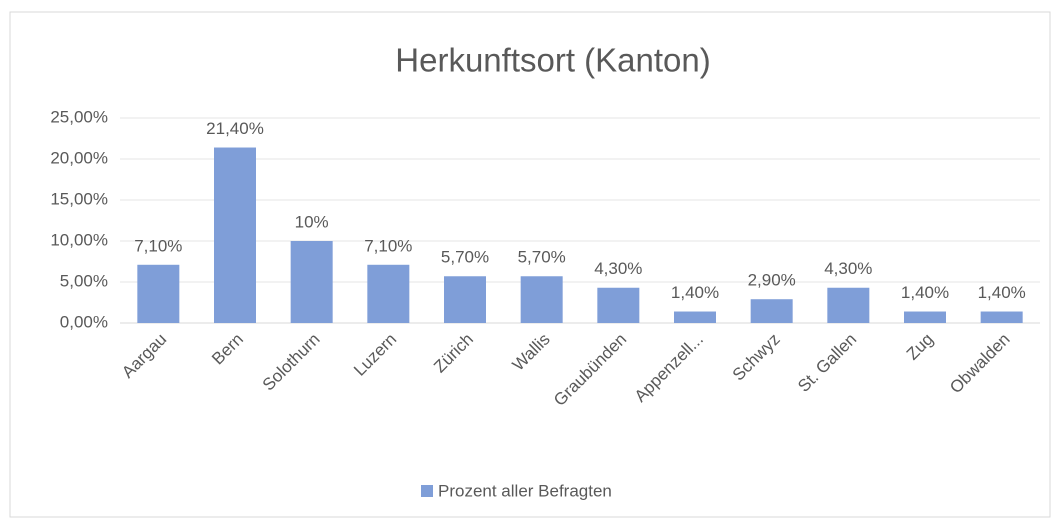 This screenshot has height=522, width=1059. What do you see at coordinates (79, 157) in the screenshot?
I see `y-tick-label: 20,00%` at bounding box center [79, 157].